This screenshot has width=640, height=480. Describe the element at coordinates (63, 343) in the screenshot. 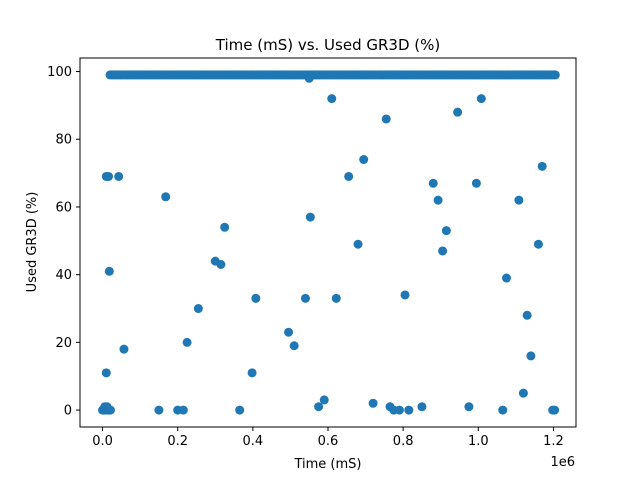

I see `y-tick-label: 20` at that location.